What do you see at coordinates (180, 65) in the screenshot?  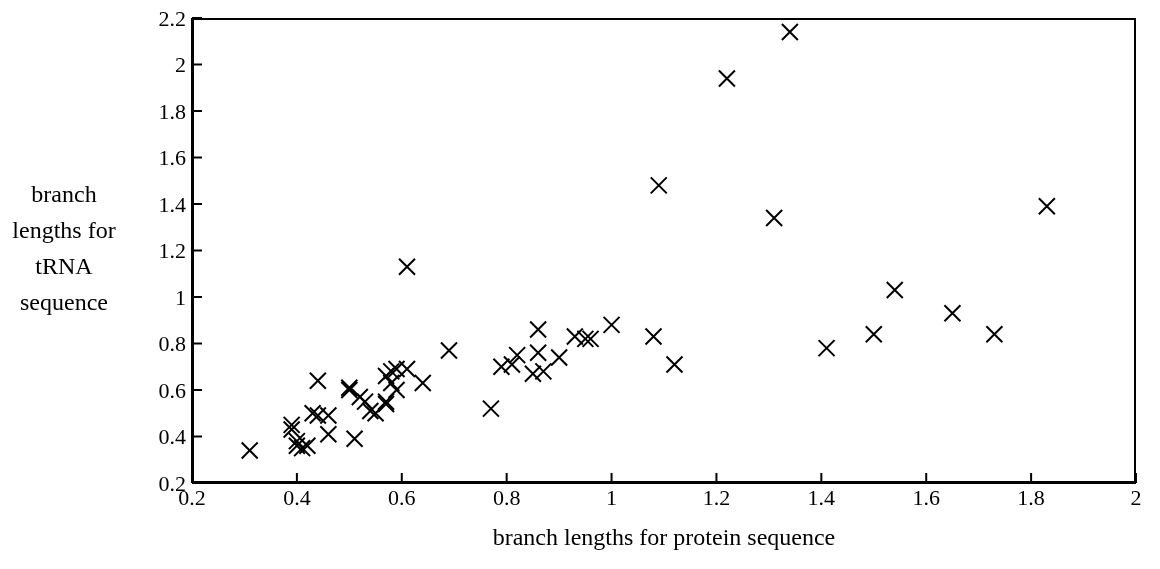 I see `y-tick-label: 2` at bounding box center [180, 65].